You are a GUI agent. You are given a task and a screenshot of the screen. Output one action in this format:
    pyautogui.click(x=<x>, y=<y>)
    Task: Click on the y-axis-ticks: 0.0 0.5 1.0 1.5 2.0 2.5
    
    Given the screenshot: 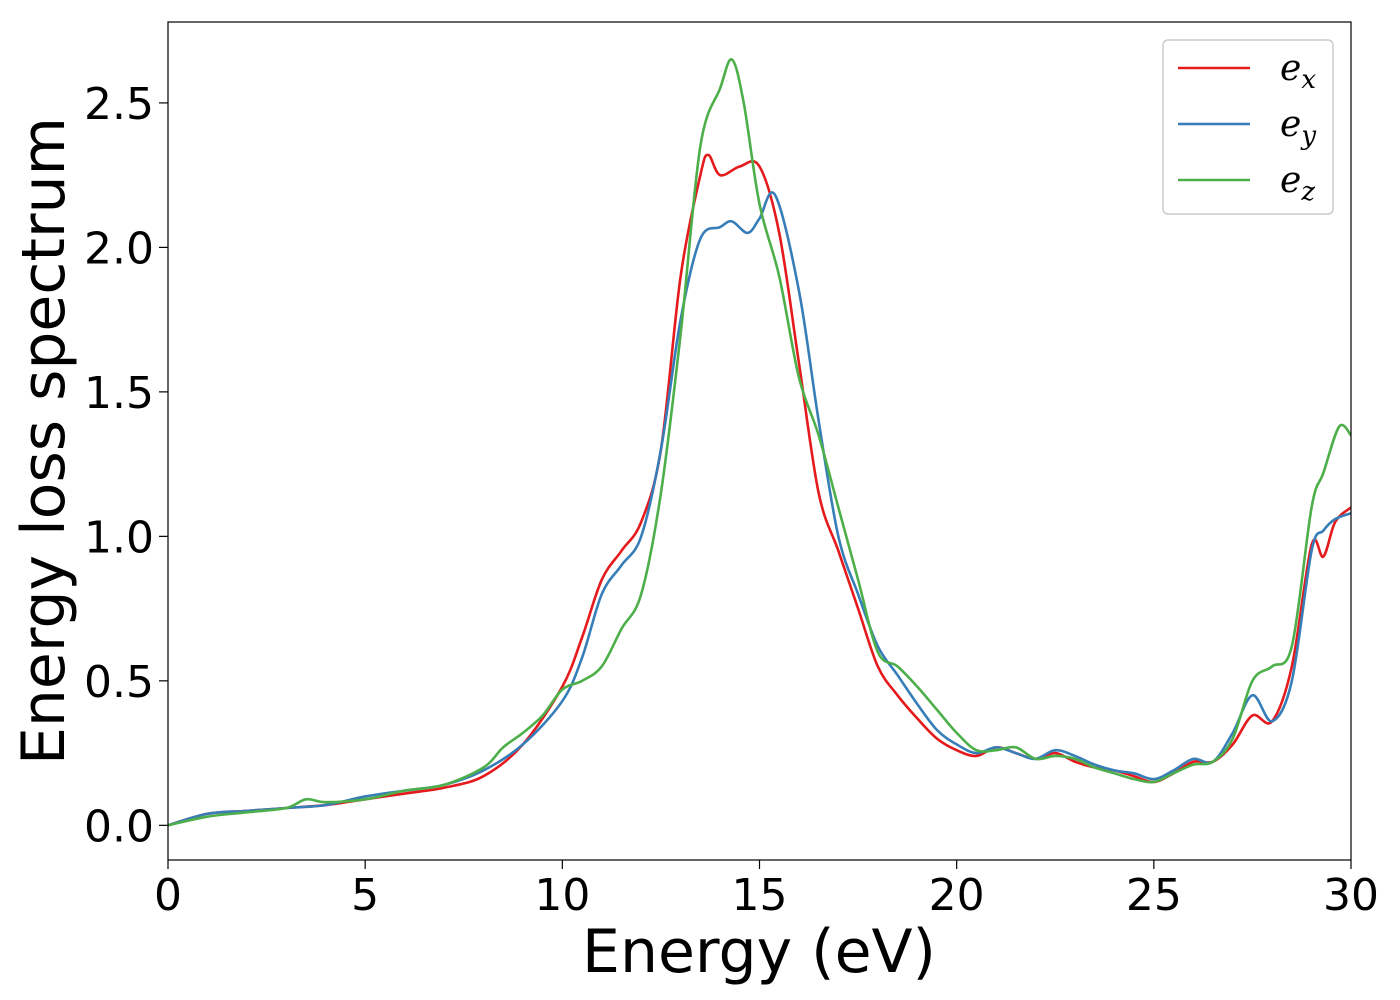 What is the action you would take?
    pyautogui.click(x=126, y=465)
    